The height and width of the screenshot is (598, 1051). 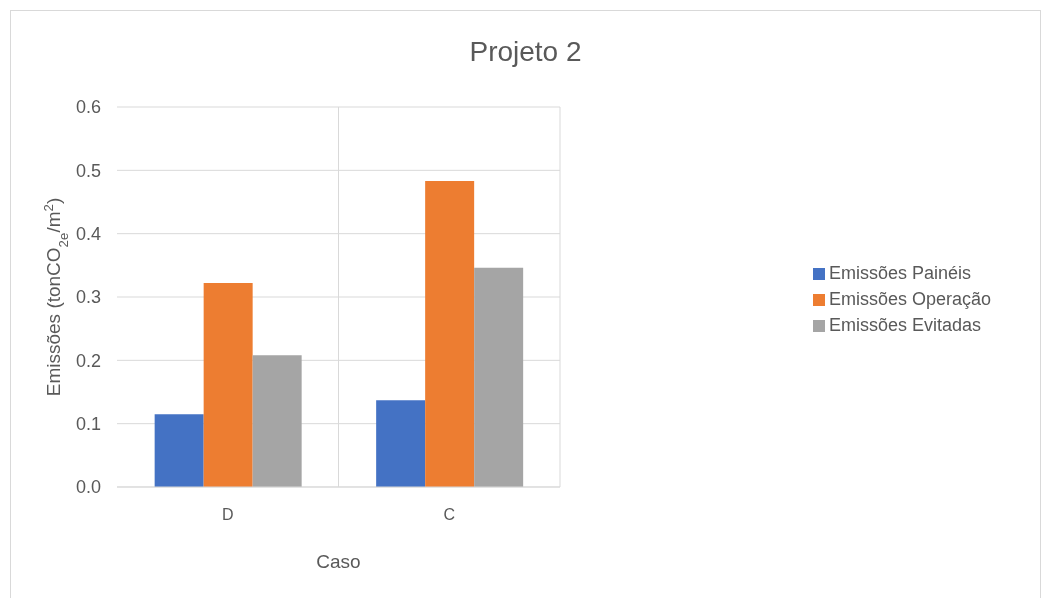 What do you see at coordinates (227, 515) in the screenshot?
I see `x-tick-label: D` at bounding box center [227, 515].